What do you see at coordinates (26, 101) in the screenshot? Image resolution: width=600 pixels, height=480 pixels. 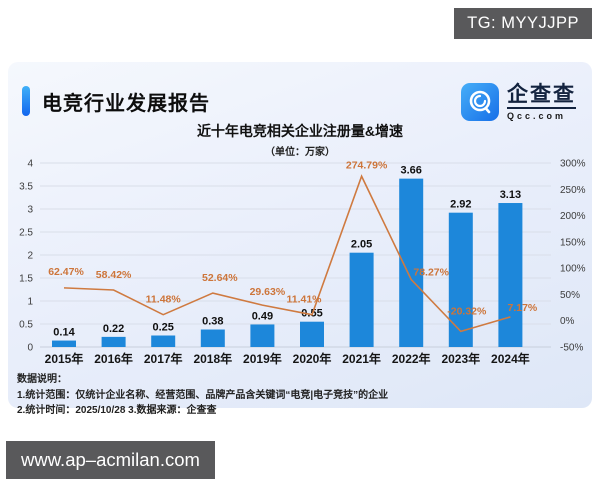 I see `title-accent-bar` at bounding box center [26, 101].